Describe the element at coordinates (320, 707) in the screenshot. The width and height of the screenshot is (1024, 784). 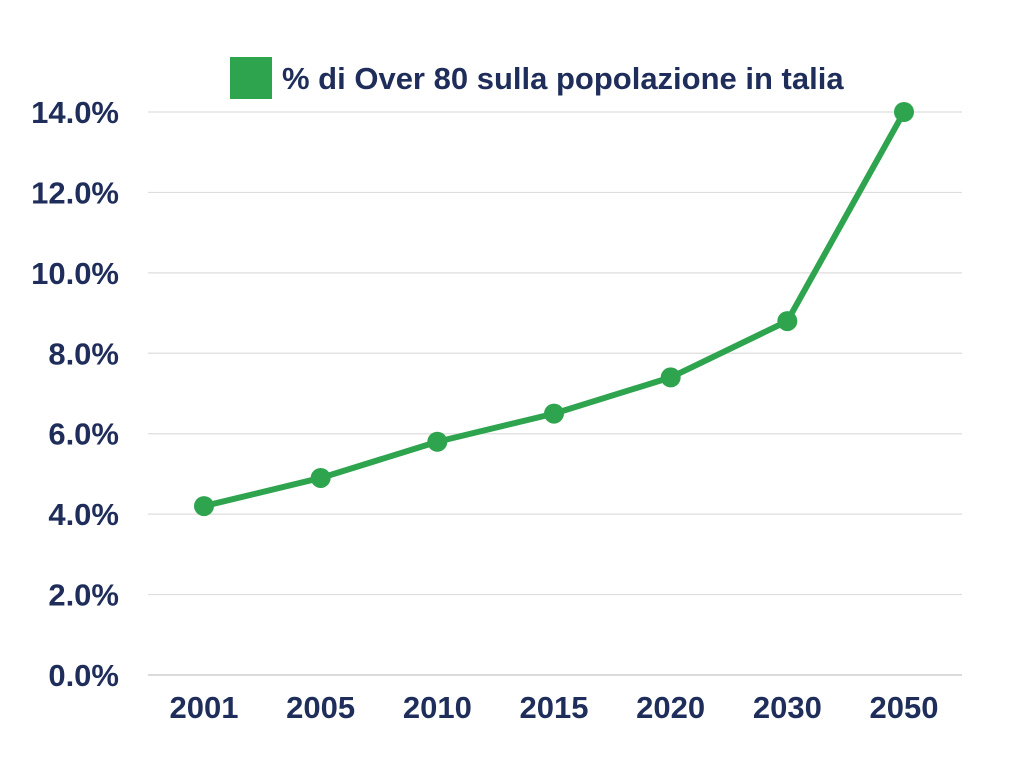
I see `x-tick-label: 2005` at that location.